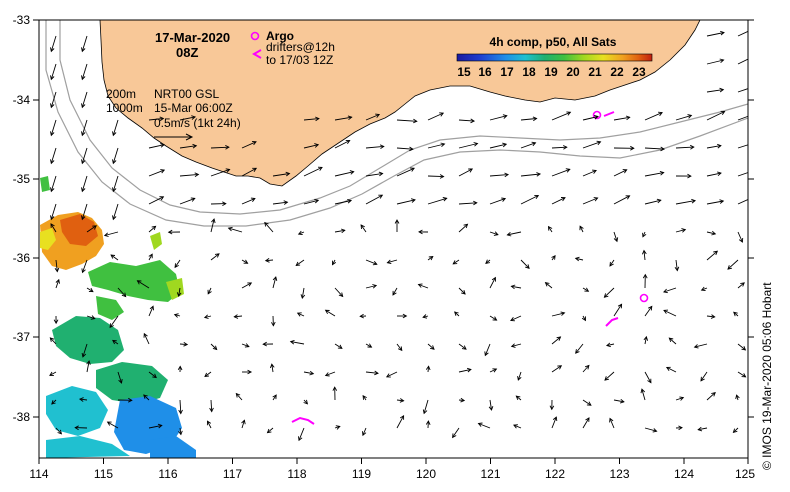 This screenshot has width=790, height=492. Describe the element at coordinates (529, 72) in the screenshot. I see `colorbar-tick: 18` at that location.